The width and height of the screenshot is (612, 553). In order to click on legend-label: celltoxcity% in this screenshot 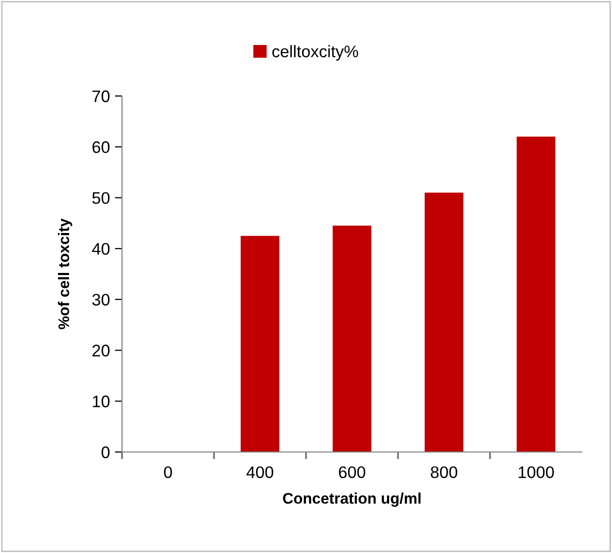, I will do `click(315, 53)`.